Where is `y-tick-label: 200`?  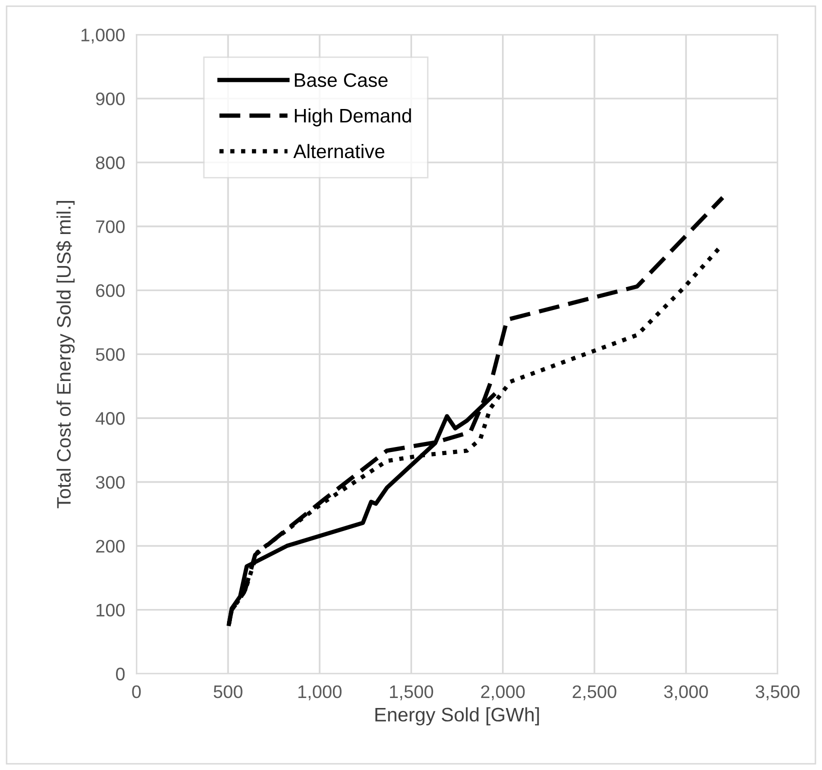 y-tick-label: 200 is located at coordinates (110, 546).